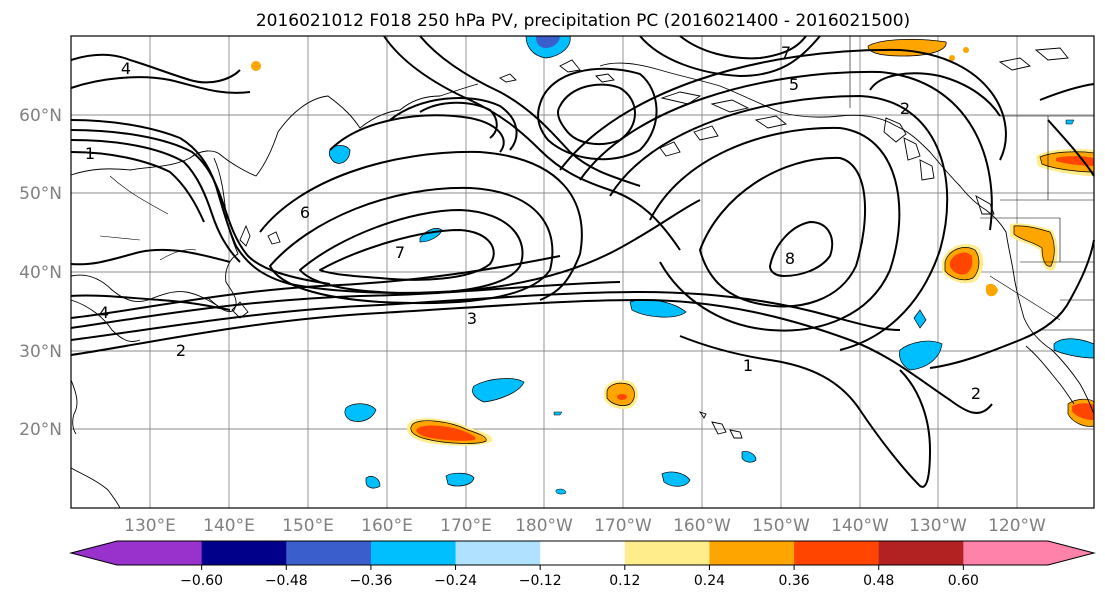  Describe the element at coordinates (94, 553) in the screenshot. I see `colorbar-extend-low` at that location.